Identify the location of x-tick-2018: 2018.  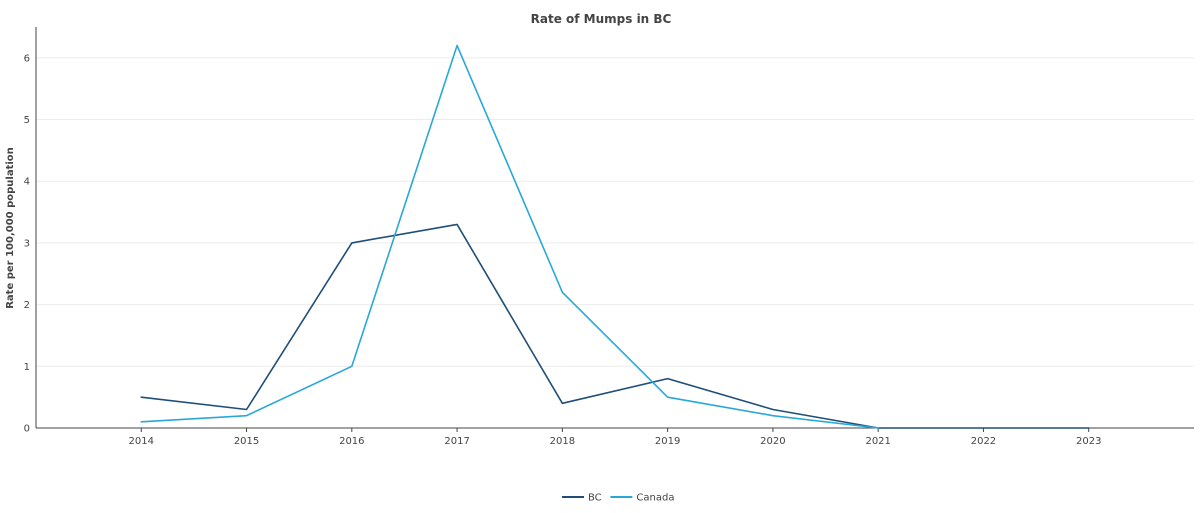
(562, 441).